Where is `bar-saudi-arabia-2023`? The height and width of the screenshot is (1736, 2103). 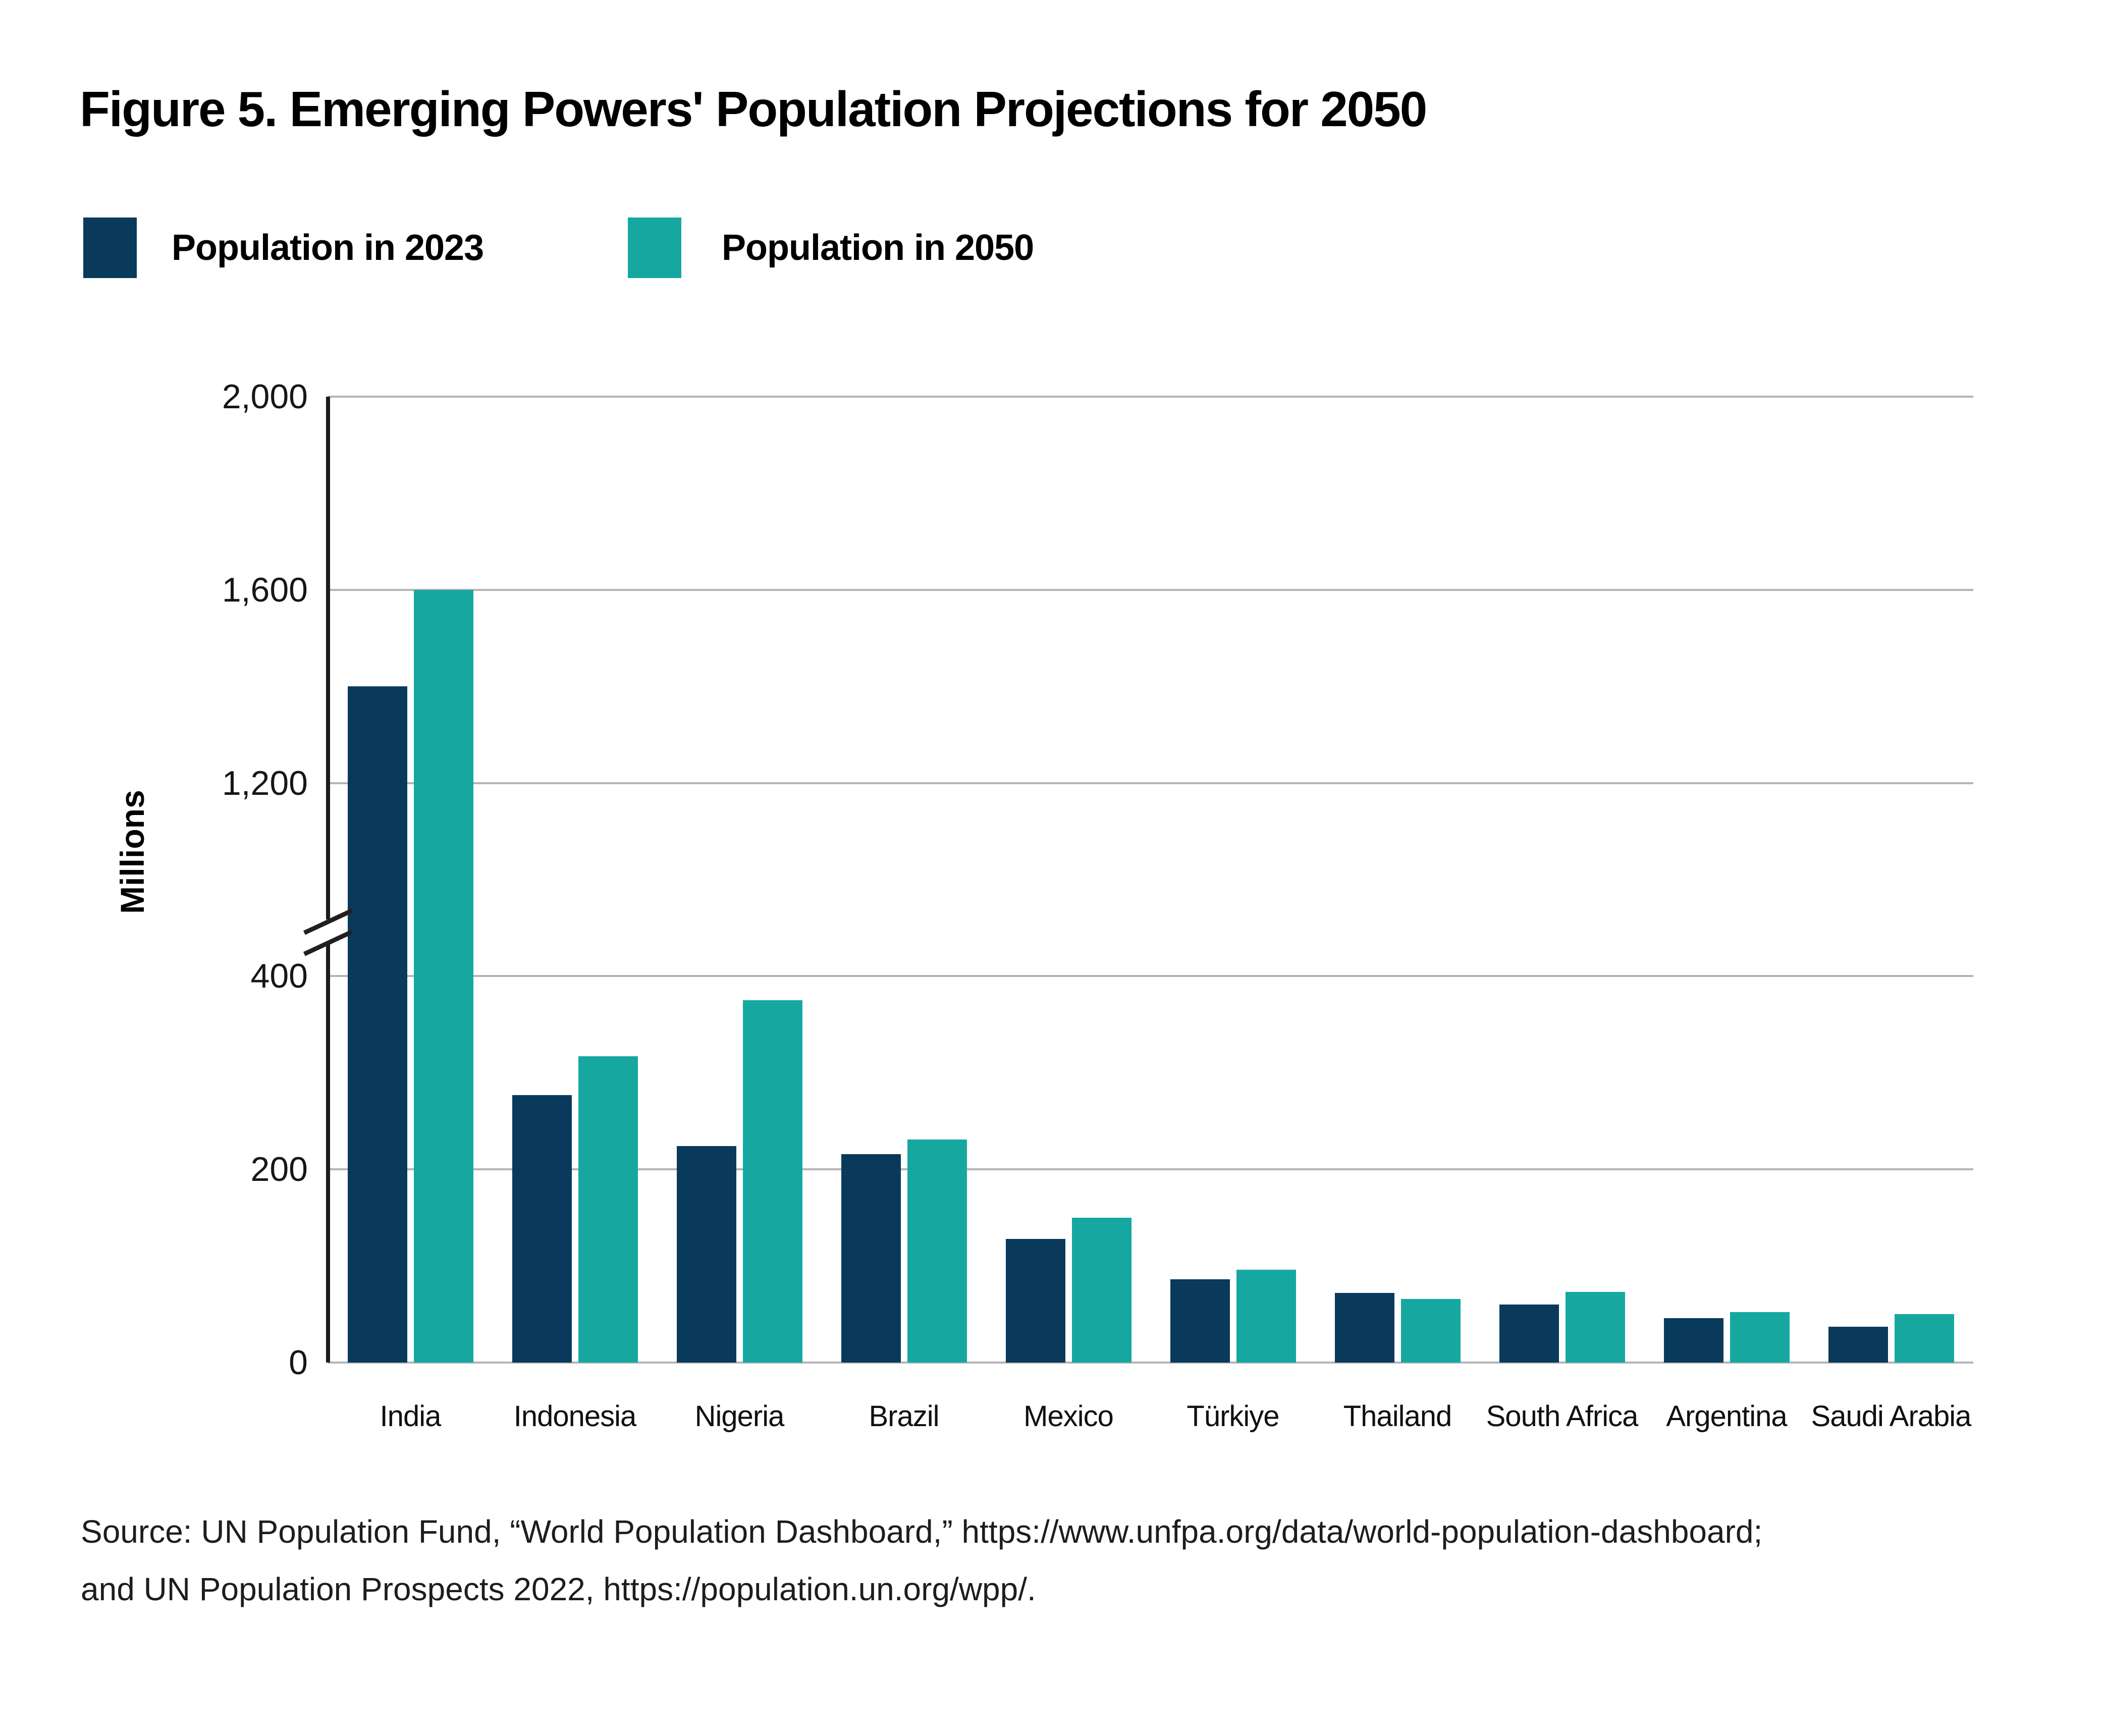
bar-saudi-arabia-2023 is located at coordinates (1858, 1345).